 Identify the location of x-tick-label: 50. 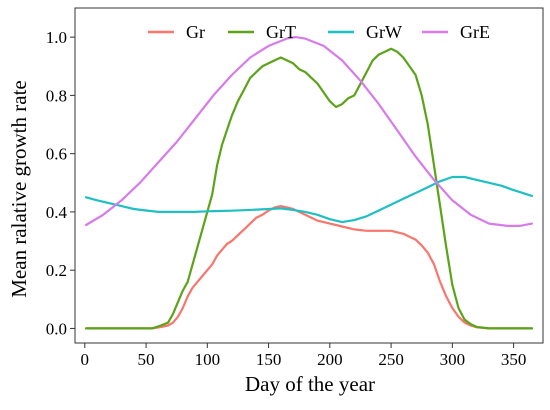
(146, 359).